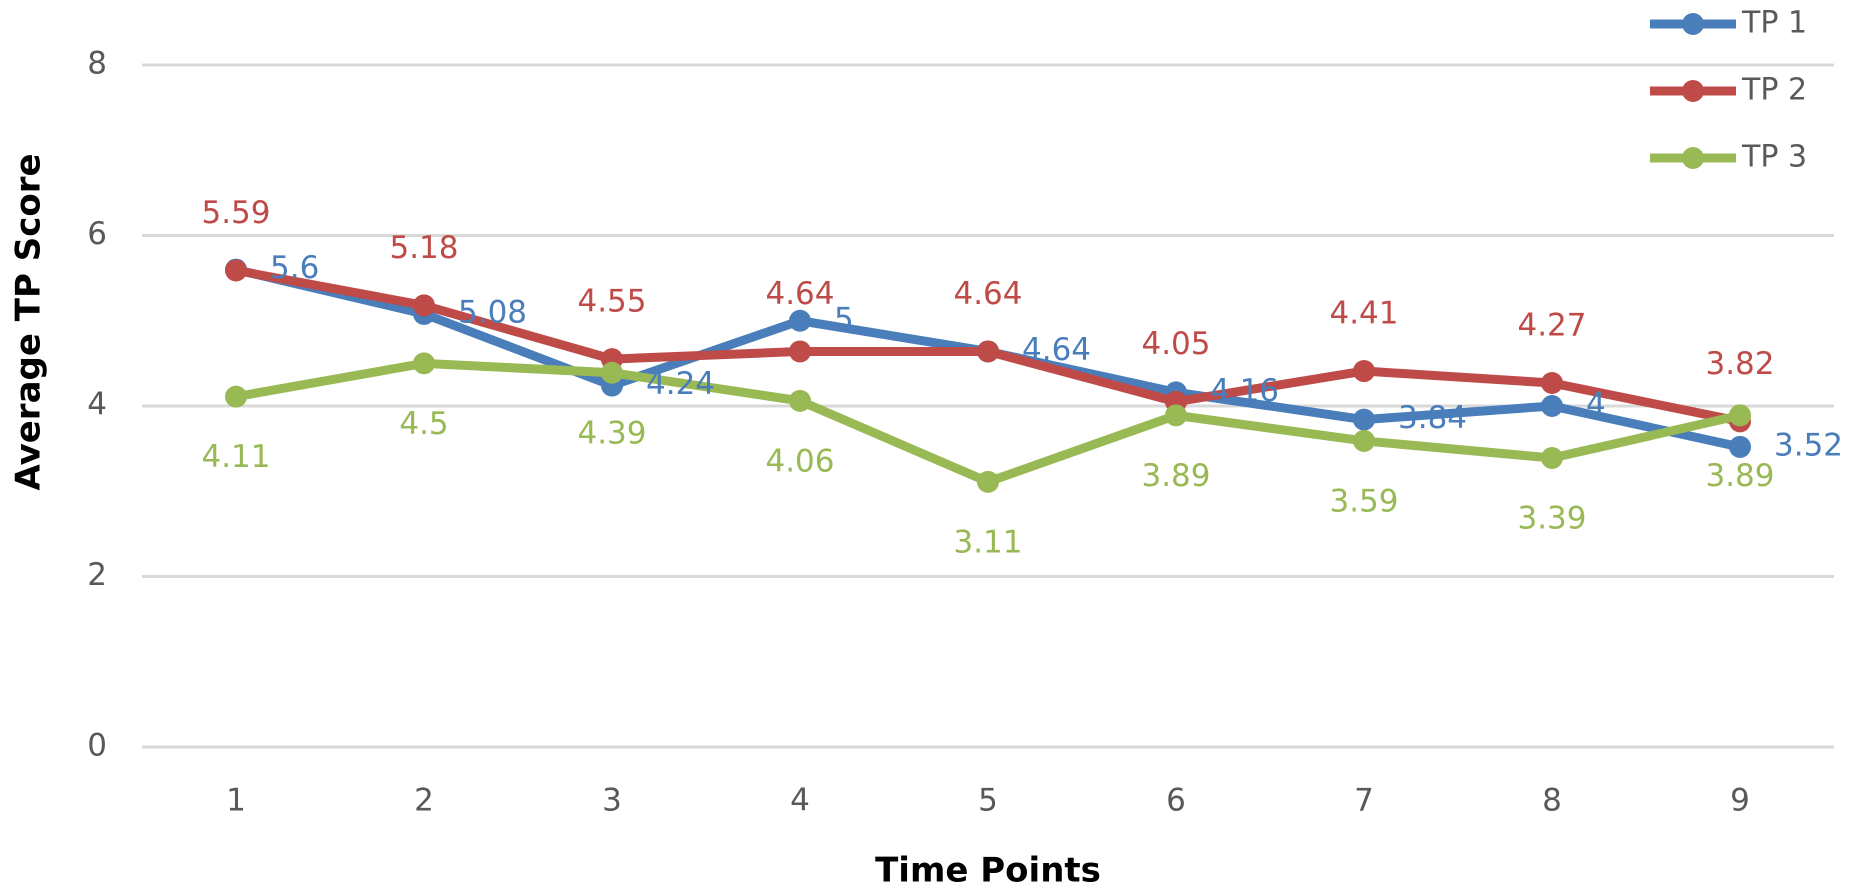  I want to click on data-label: 4.24, so click(680, 384).